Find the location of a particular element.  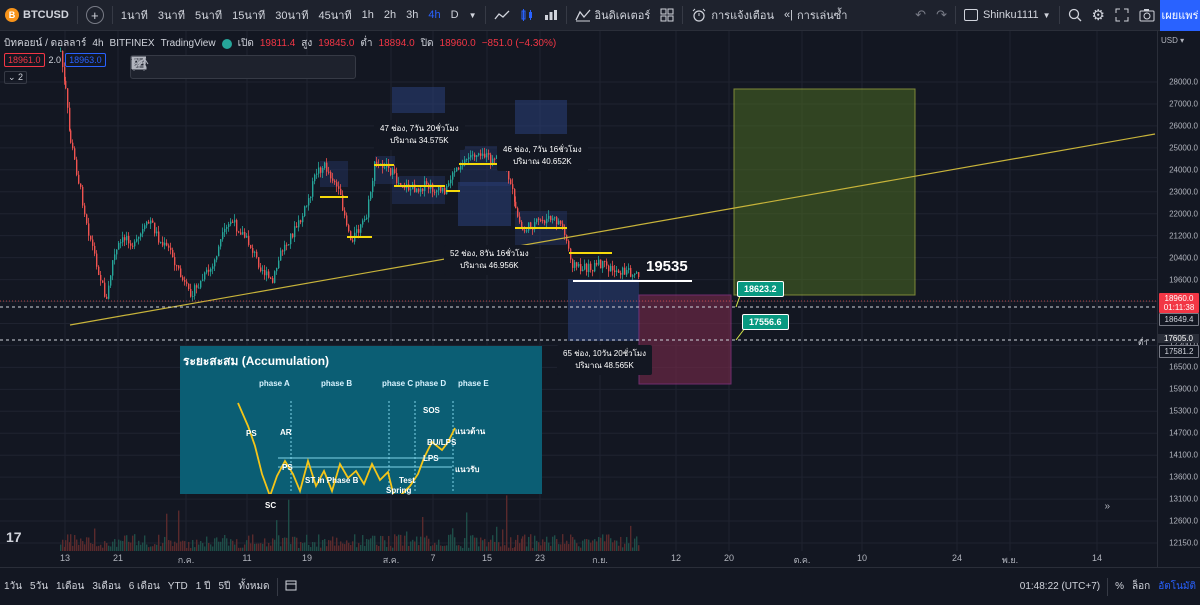

chart-style-candles-button is located at coordinates (527, 15).